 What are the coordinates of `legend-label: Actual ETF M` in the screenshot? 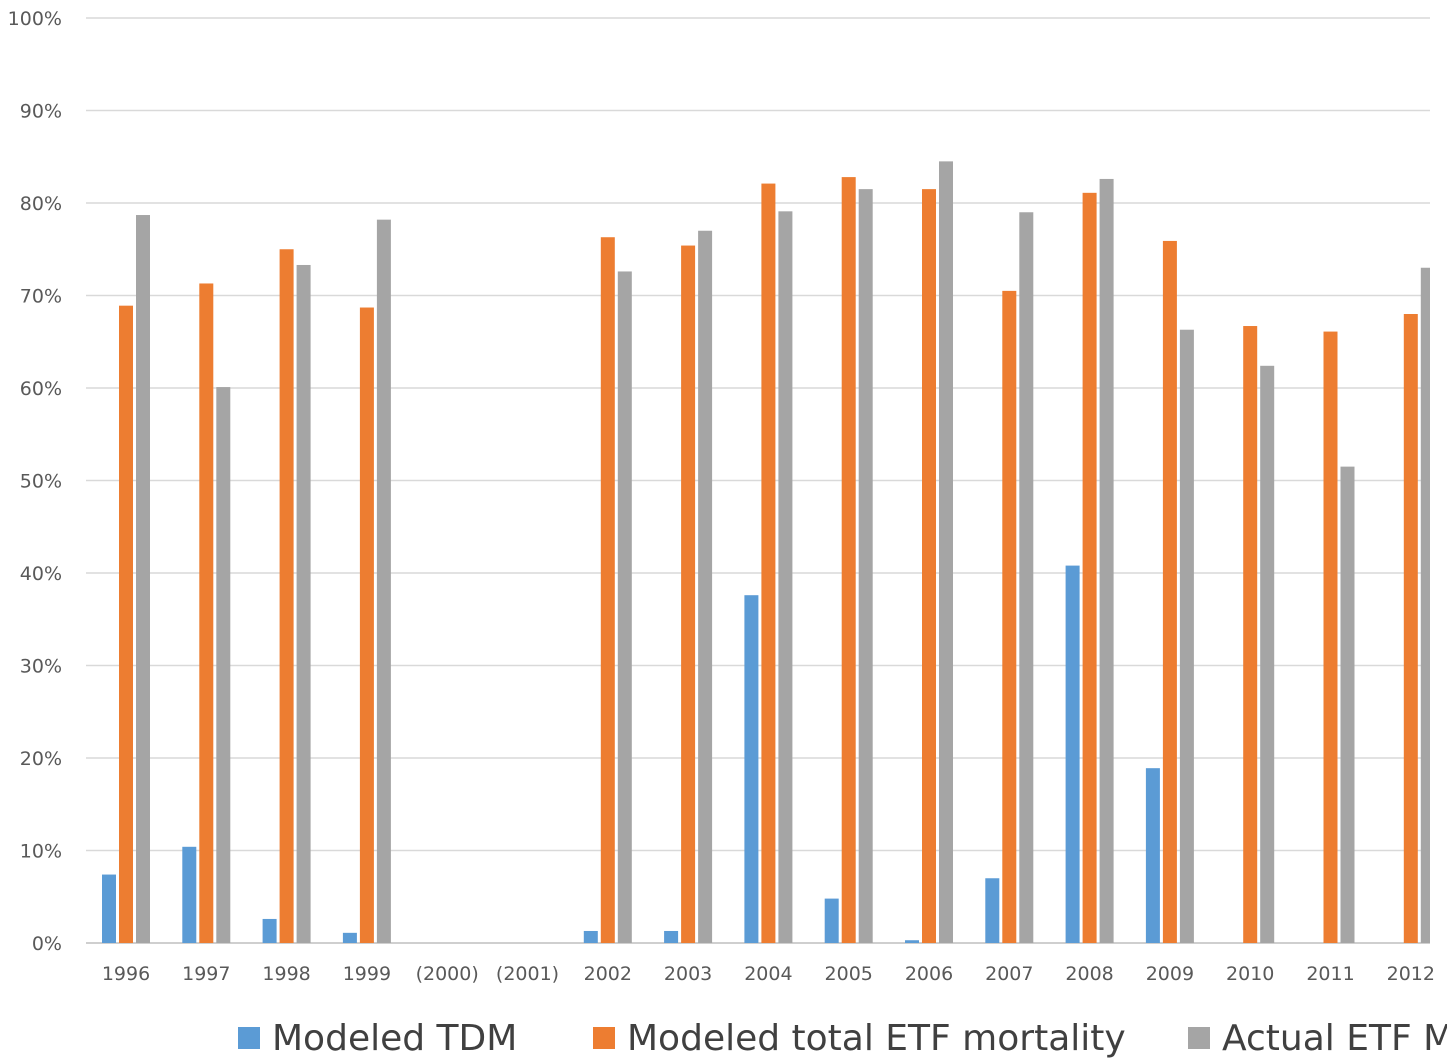 It's located at (1334, 1038).